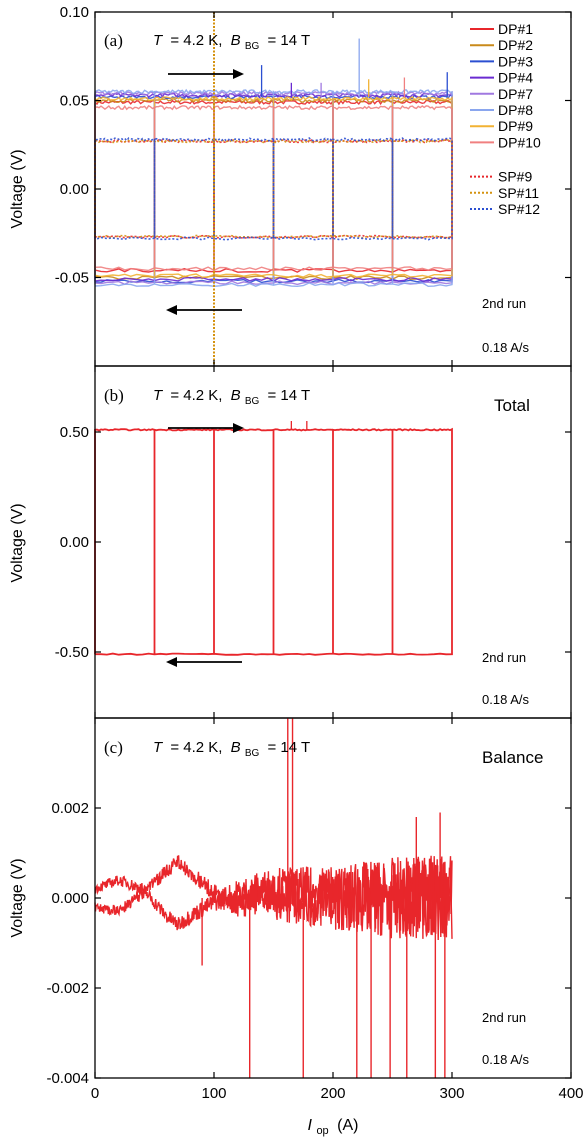 The width and height of the screenshot is (584, 1139). I want to click on x-tick-label: 0, so click(95, 1093).